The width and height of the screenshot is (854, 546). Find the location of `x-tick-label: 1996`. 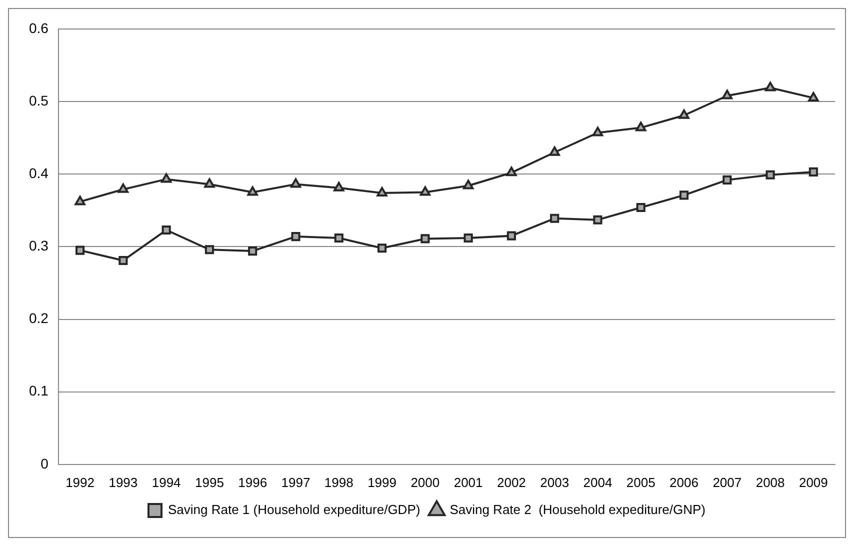

x-tick-label: 1996 is located at coordinates (253, 482).